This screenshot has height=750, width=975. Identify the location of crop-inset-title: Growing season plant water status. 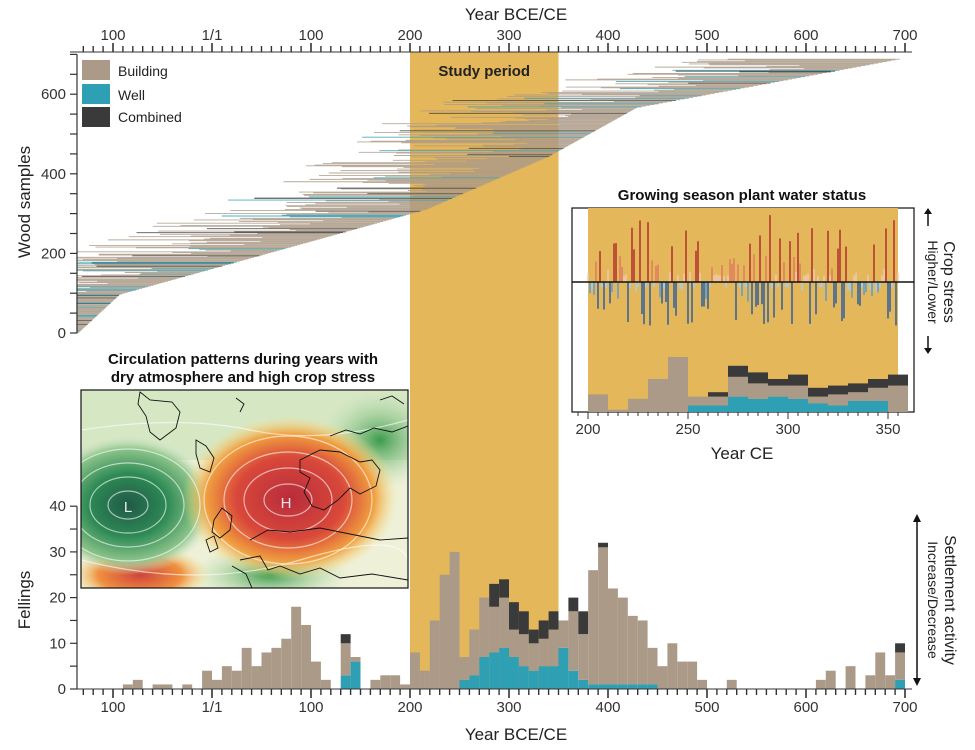
(742, 195).